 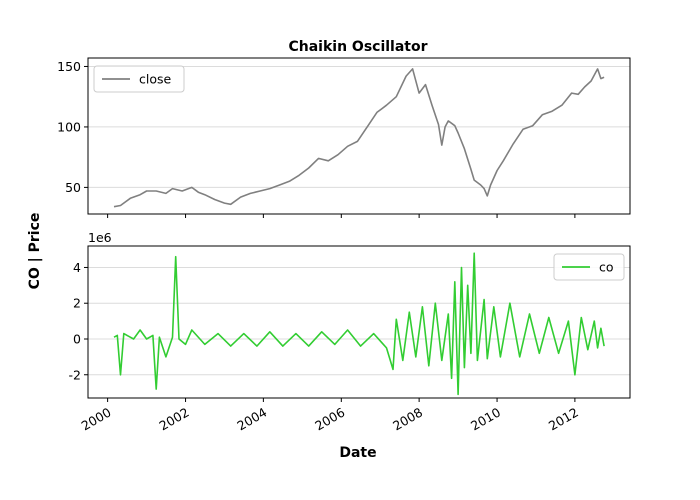 What do you see at coordinates (77, 267) in the screenshot?
I see `y-tick-label: 4` at bounding box center [77, 267].